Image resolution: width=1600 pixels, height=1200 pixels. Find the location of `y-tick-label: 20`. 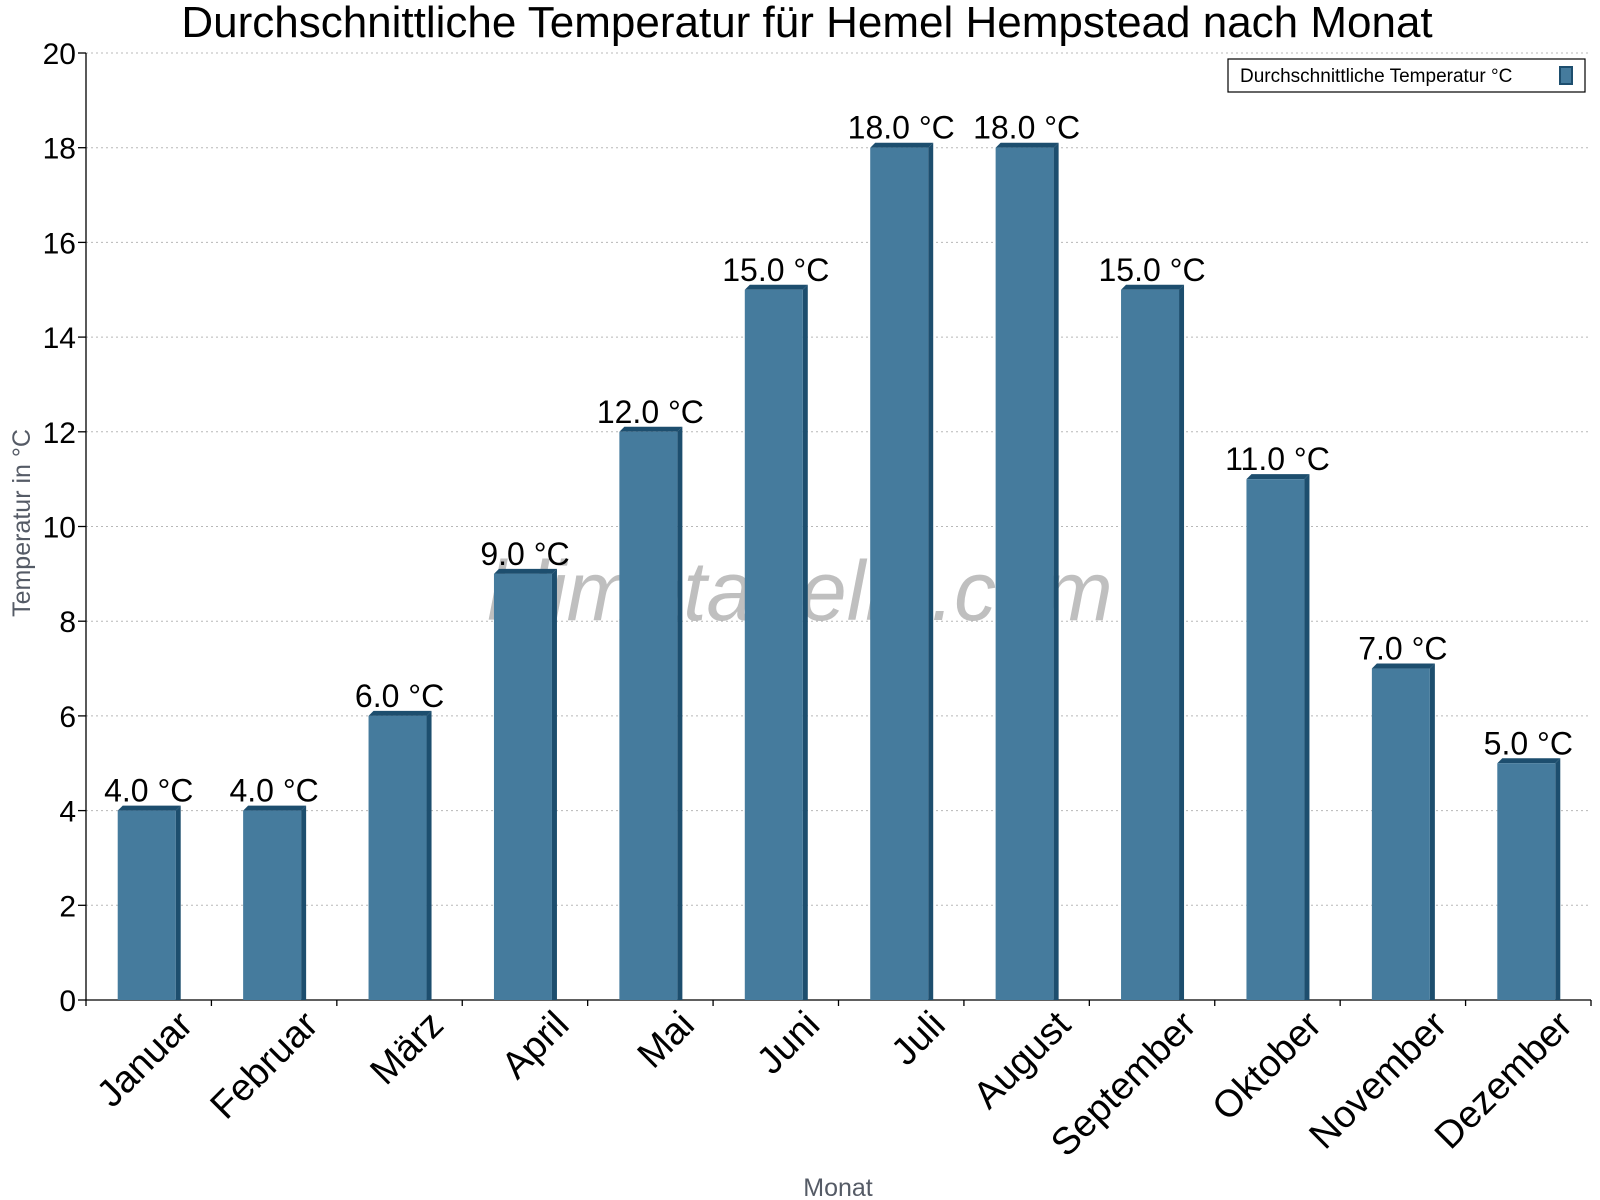

y-tick-label: 20 is located at coordinates (59, 54).